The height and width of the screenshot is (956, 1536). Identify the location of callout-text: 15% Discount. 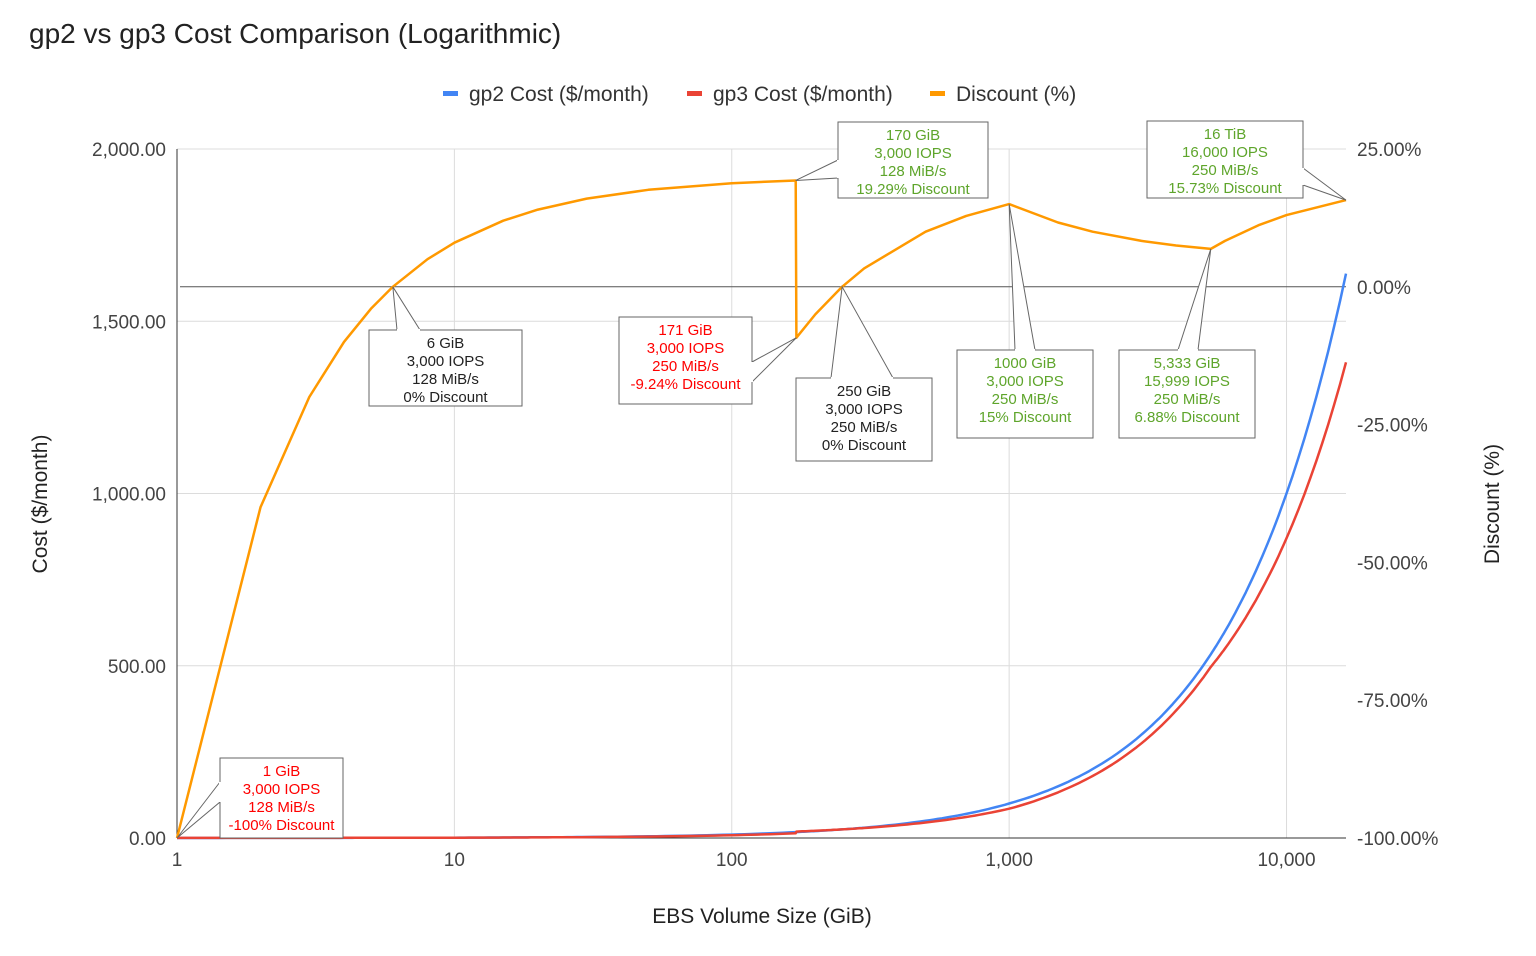
(1025, 417).